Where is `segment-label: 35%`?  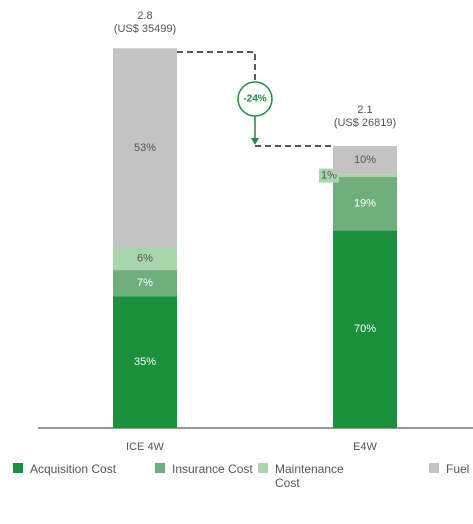 segment-label: 35% is located at coordinates (145, 362).